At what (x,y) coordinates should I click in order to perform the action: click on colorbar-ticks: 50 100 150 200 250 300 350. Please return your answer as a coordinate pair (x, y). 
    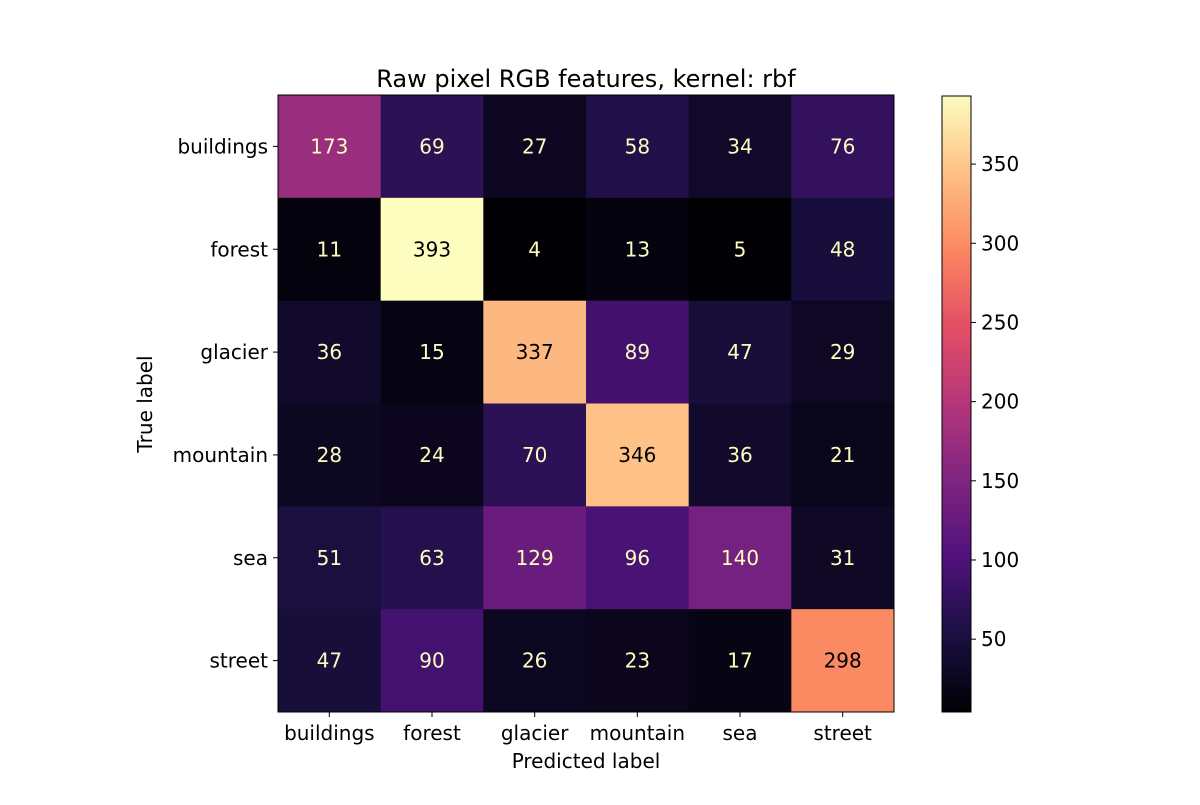
    Looking at the image, I should click on (995, 401).